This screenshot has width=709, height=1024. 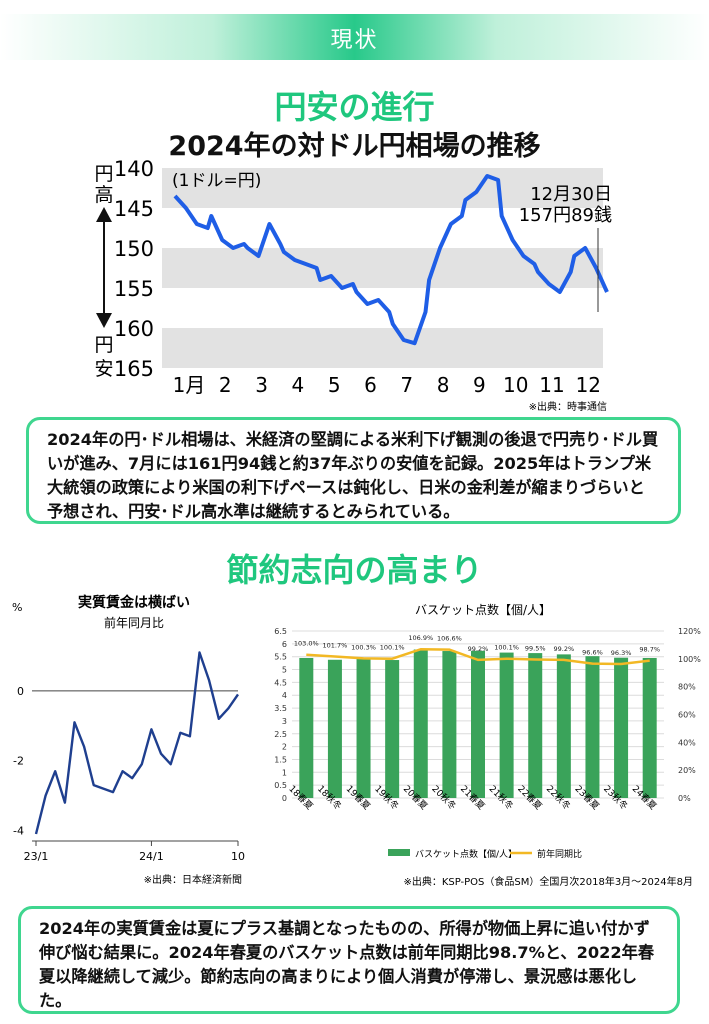 What do you see at coordinates (225, 385) in the screenshot?
I see `fx-xtick-label: 2` at bounding box center [225, 385].